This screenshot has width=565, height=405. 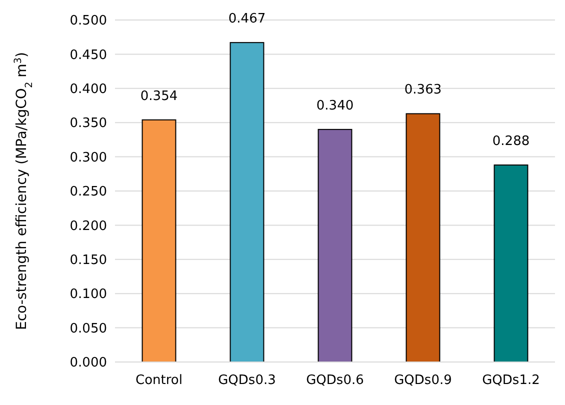 I want to click on data-label: 0.340, so click(x=335, y=106).